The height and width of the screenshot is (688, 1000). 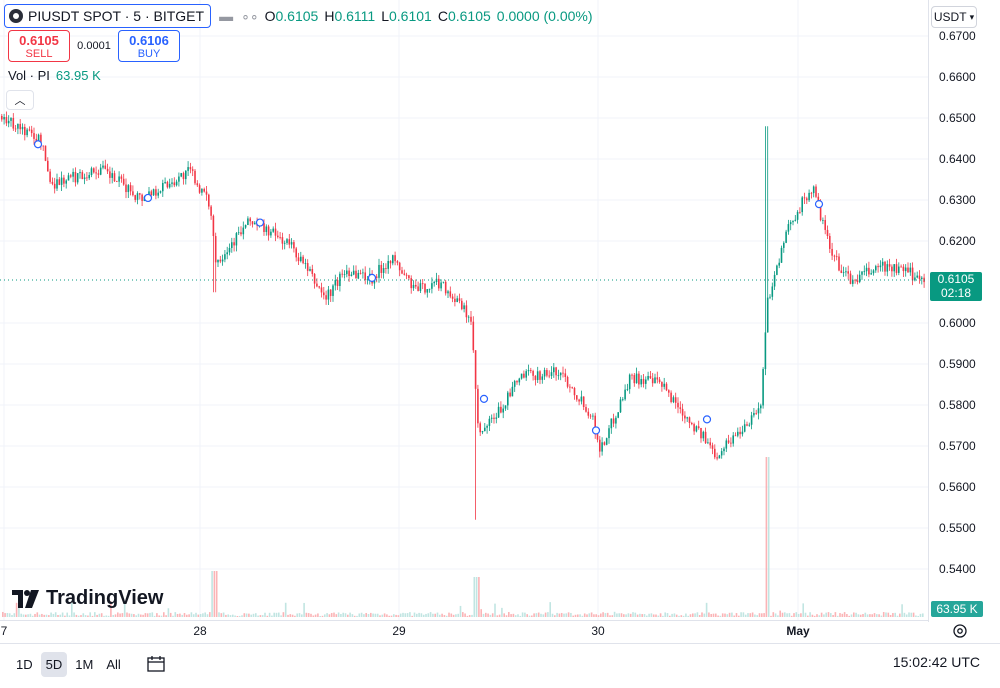 I want to click on utc-clock: 15:02:42 UTC, so click(x=936, y=662).